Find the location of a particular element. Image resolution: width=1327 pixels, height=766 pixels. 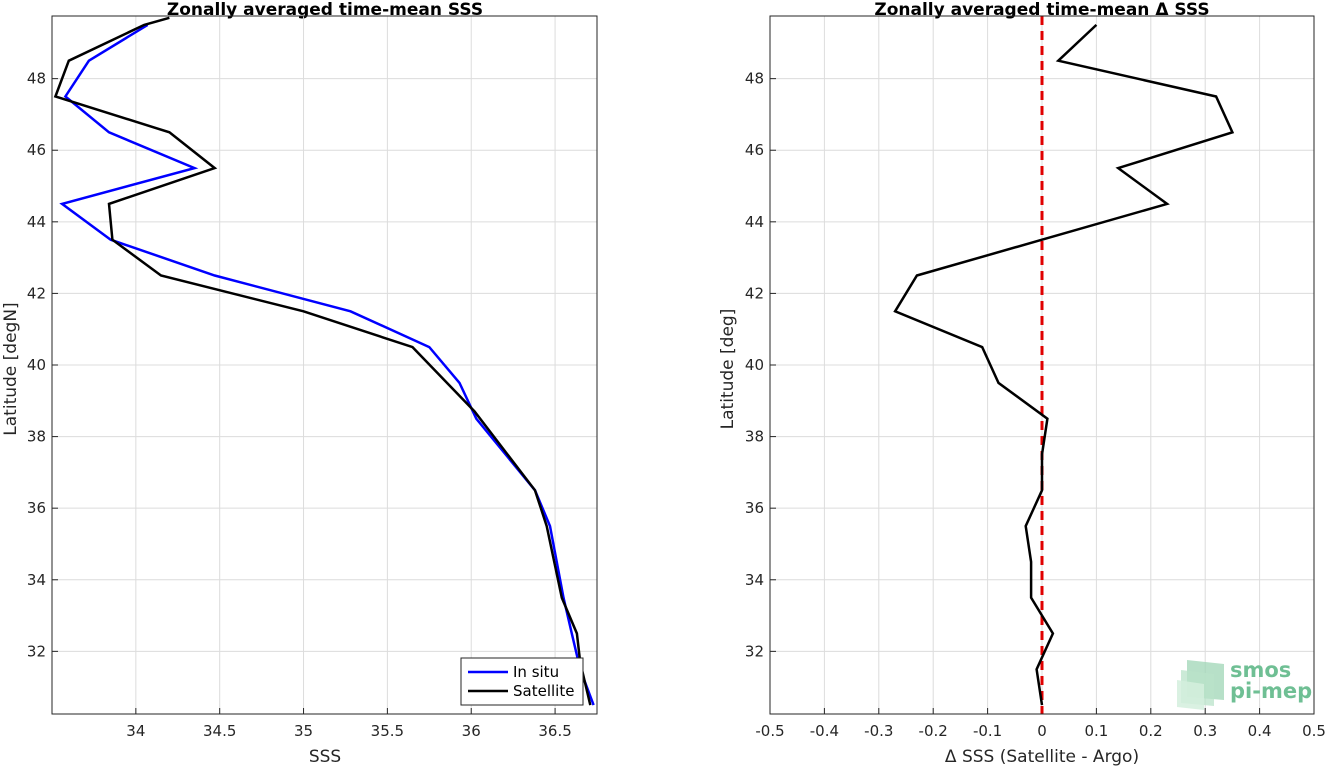

legend: In situ Satellite is located at coordinates (522, 681).